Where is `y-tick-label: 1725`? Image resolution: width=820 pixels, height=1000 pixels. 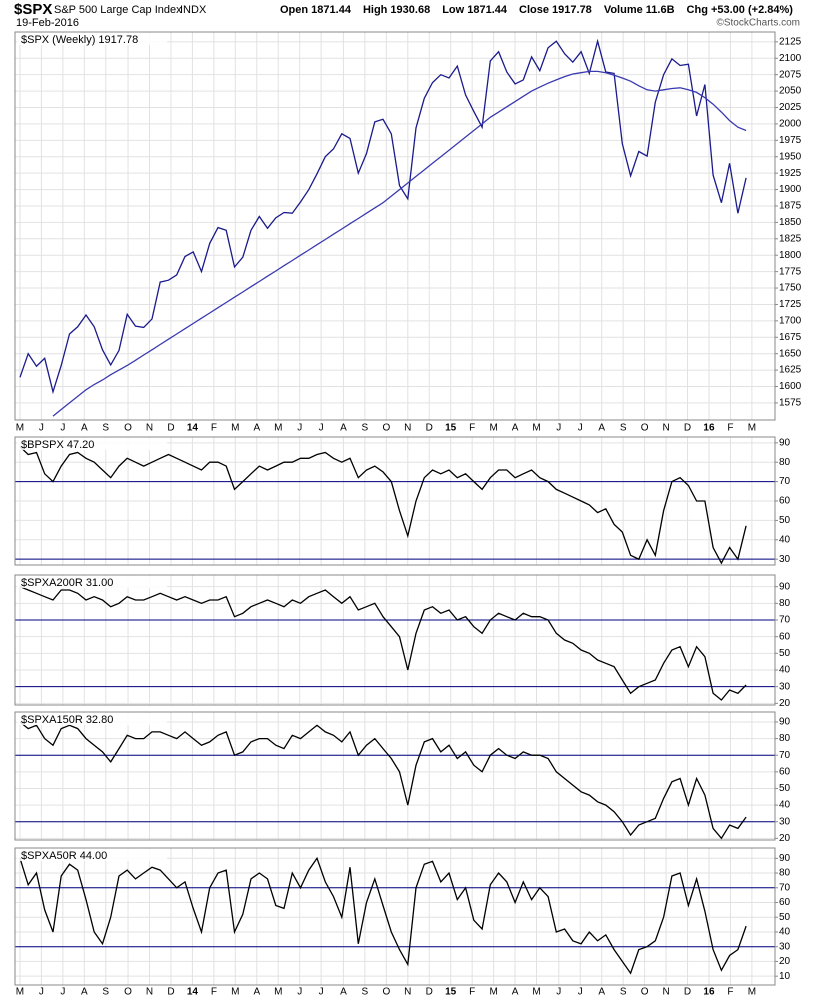
y-tick-label: 1725 is located at coordinates (790, 304).